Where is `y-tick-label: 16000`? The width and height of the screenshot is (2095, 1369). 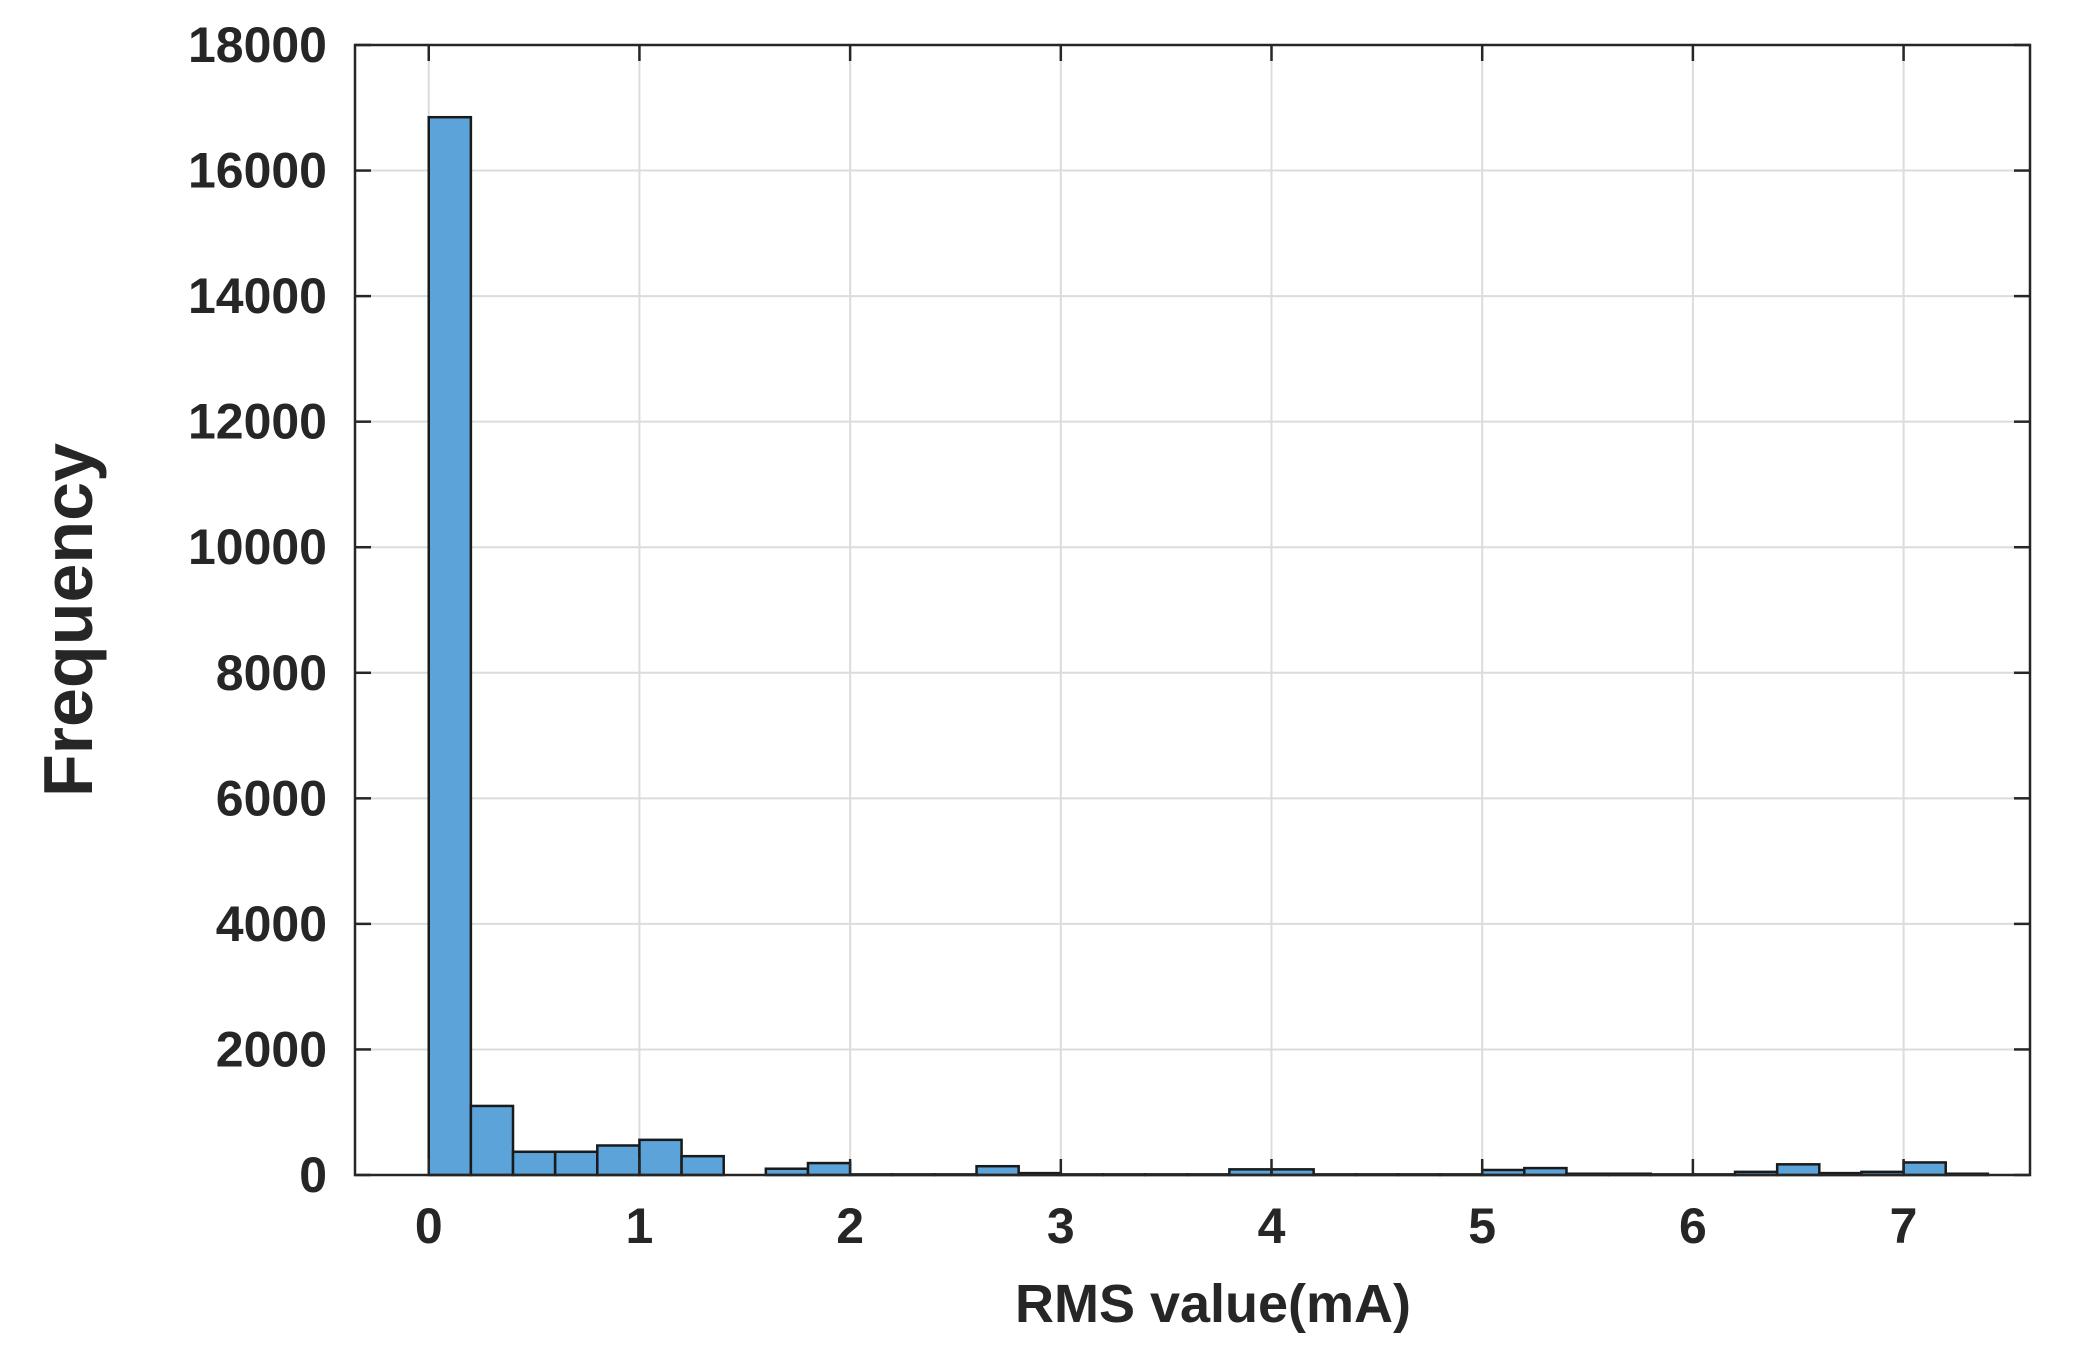 y-tick-label: 16000 is located at coordinates (257, 171).